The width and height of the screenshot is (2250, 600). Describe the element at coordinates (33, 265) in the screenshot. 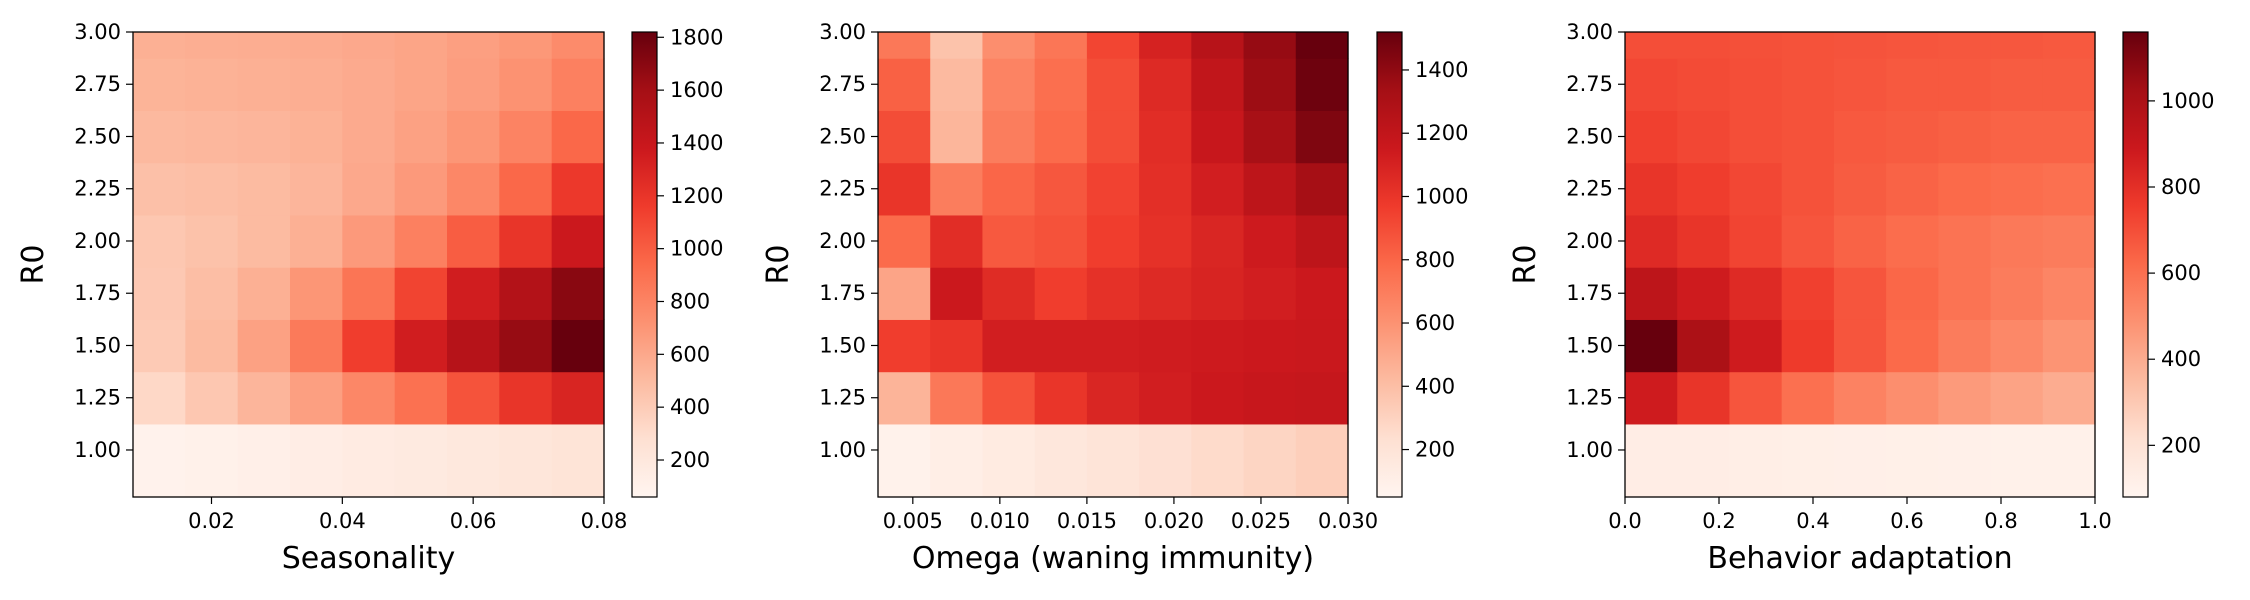

I see `y-axis-label: R0` at that location.